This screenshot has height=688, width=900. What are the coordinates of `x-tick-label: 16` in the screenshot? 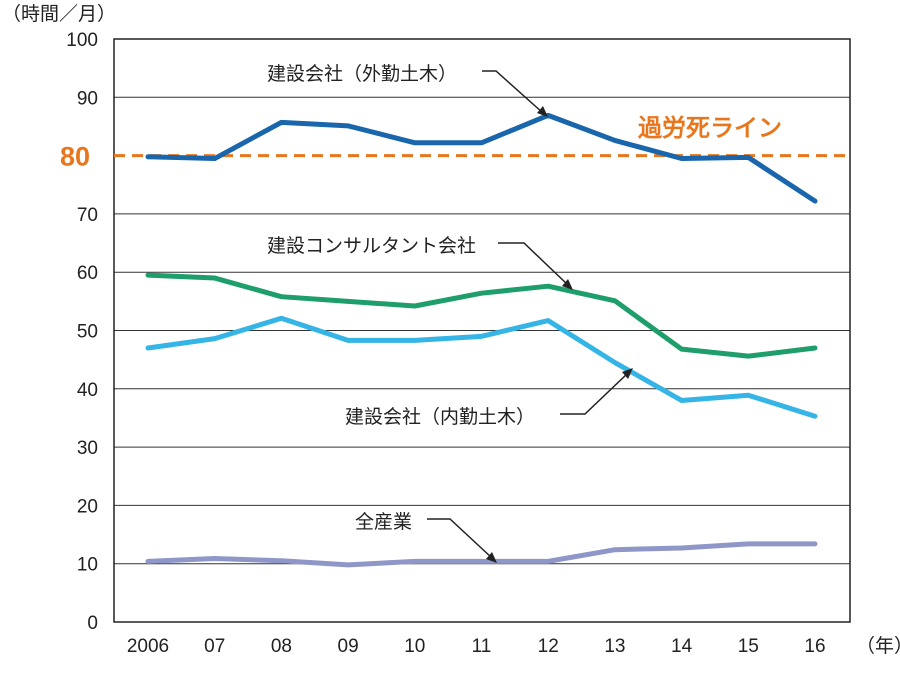 It's located at (814, 646).